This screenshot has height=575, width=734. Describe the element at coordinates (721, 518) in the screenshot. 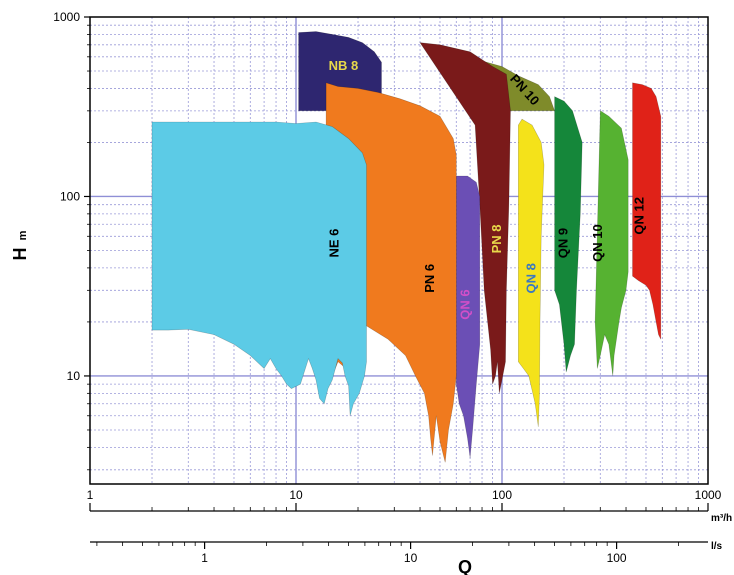

I see `x-unit-primary: m³/h` at that location.